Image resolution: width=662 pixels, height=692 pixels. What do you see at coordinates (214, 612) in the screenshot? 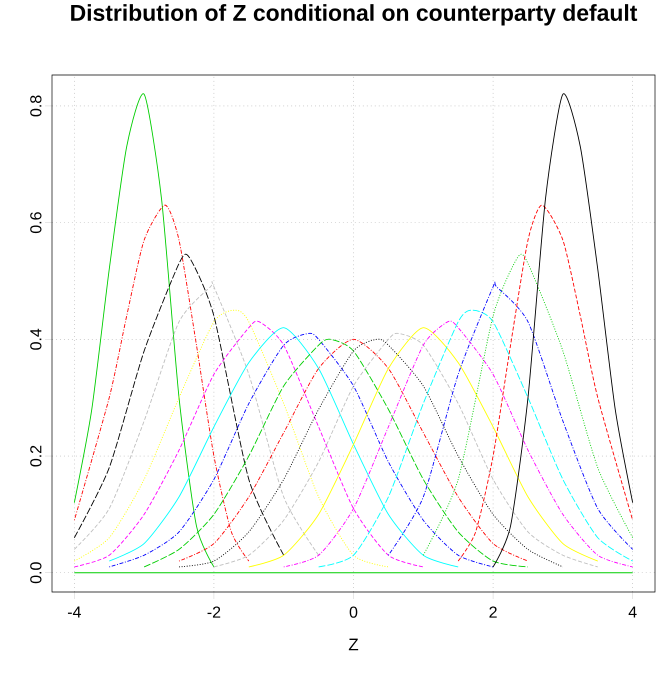
I see `x-tick-label: -2` at bounding box center [214, 612].